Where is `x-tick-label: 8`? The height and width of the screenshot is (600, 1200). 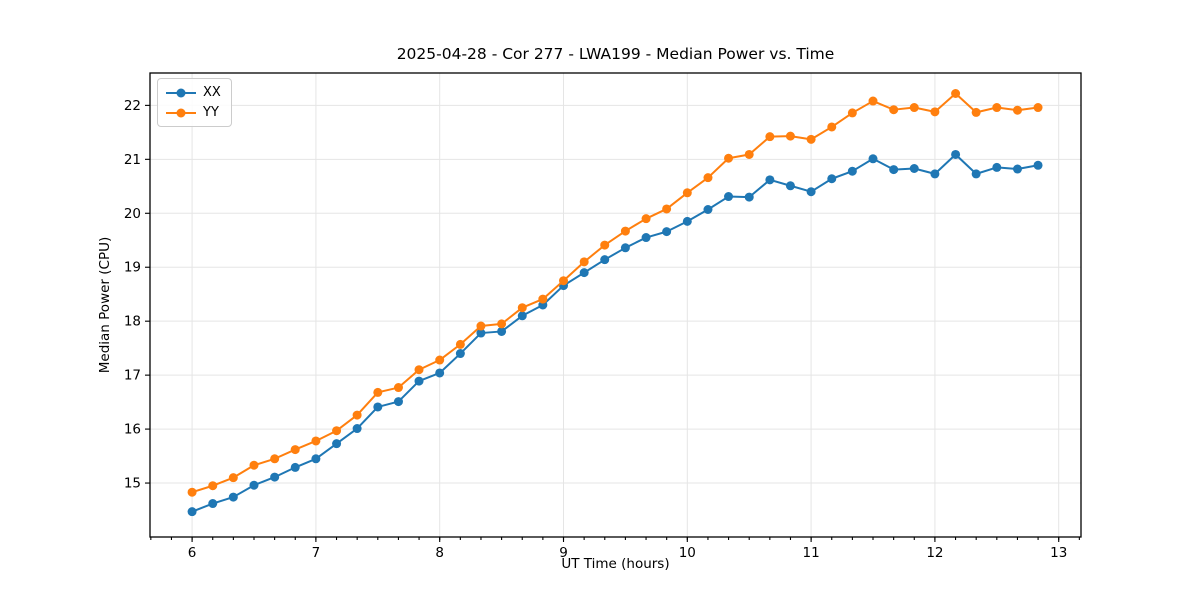
x-tick-label: 8 is located at coordinates (439, 553).